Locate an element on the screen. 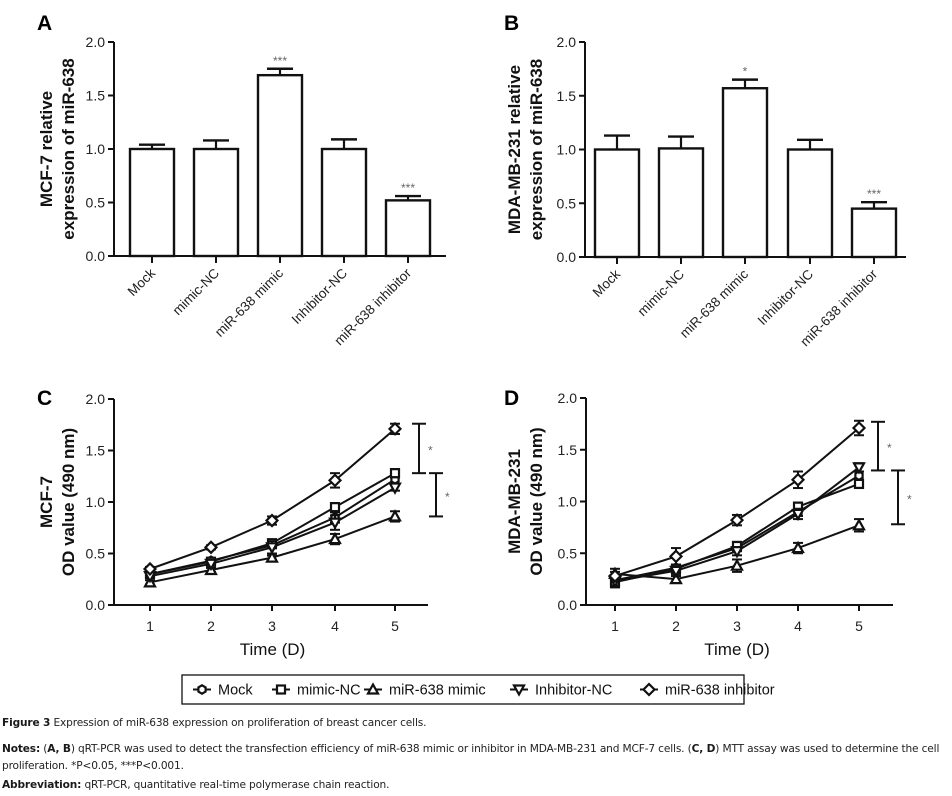 This screenshot has height=796, width=952. y-axis-label: expression of miR-638 is located at coordinates (68, 148).